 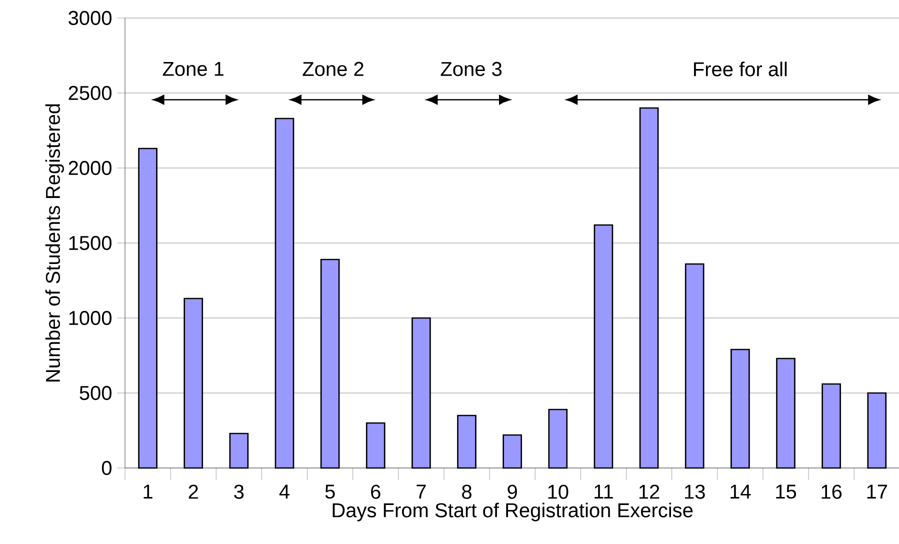 What do you see at coordinates (375, 491) in the screenshot?
I see `x-tick-label: 6` at bounding box center [375, 491].